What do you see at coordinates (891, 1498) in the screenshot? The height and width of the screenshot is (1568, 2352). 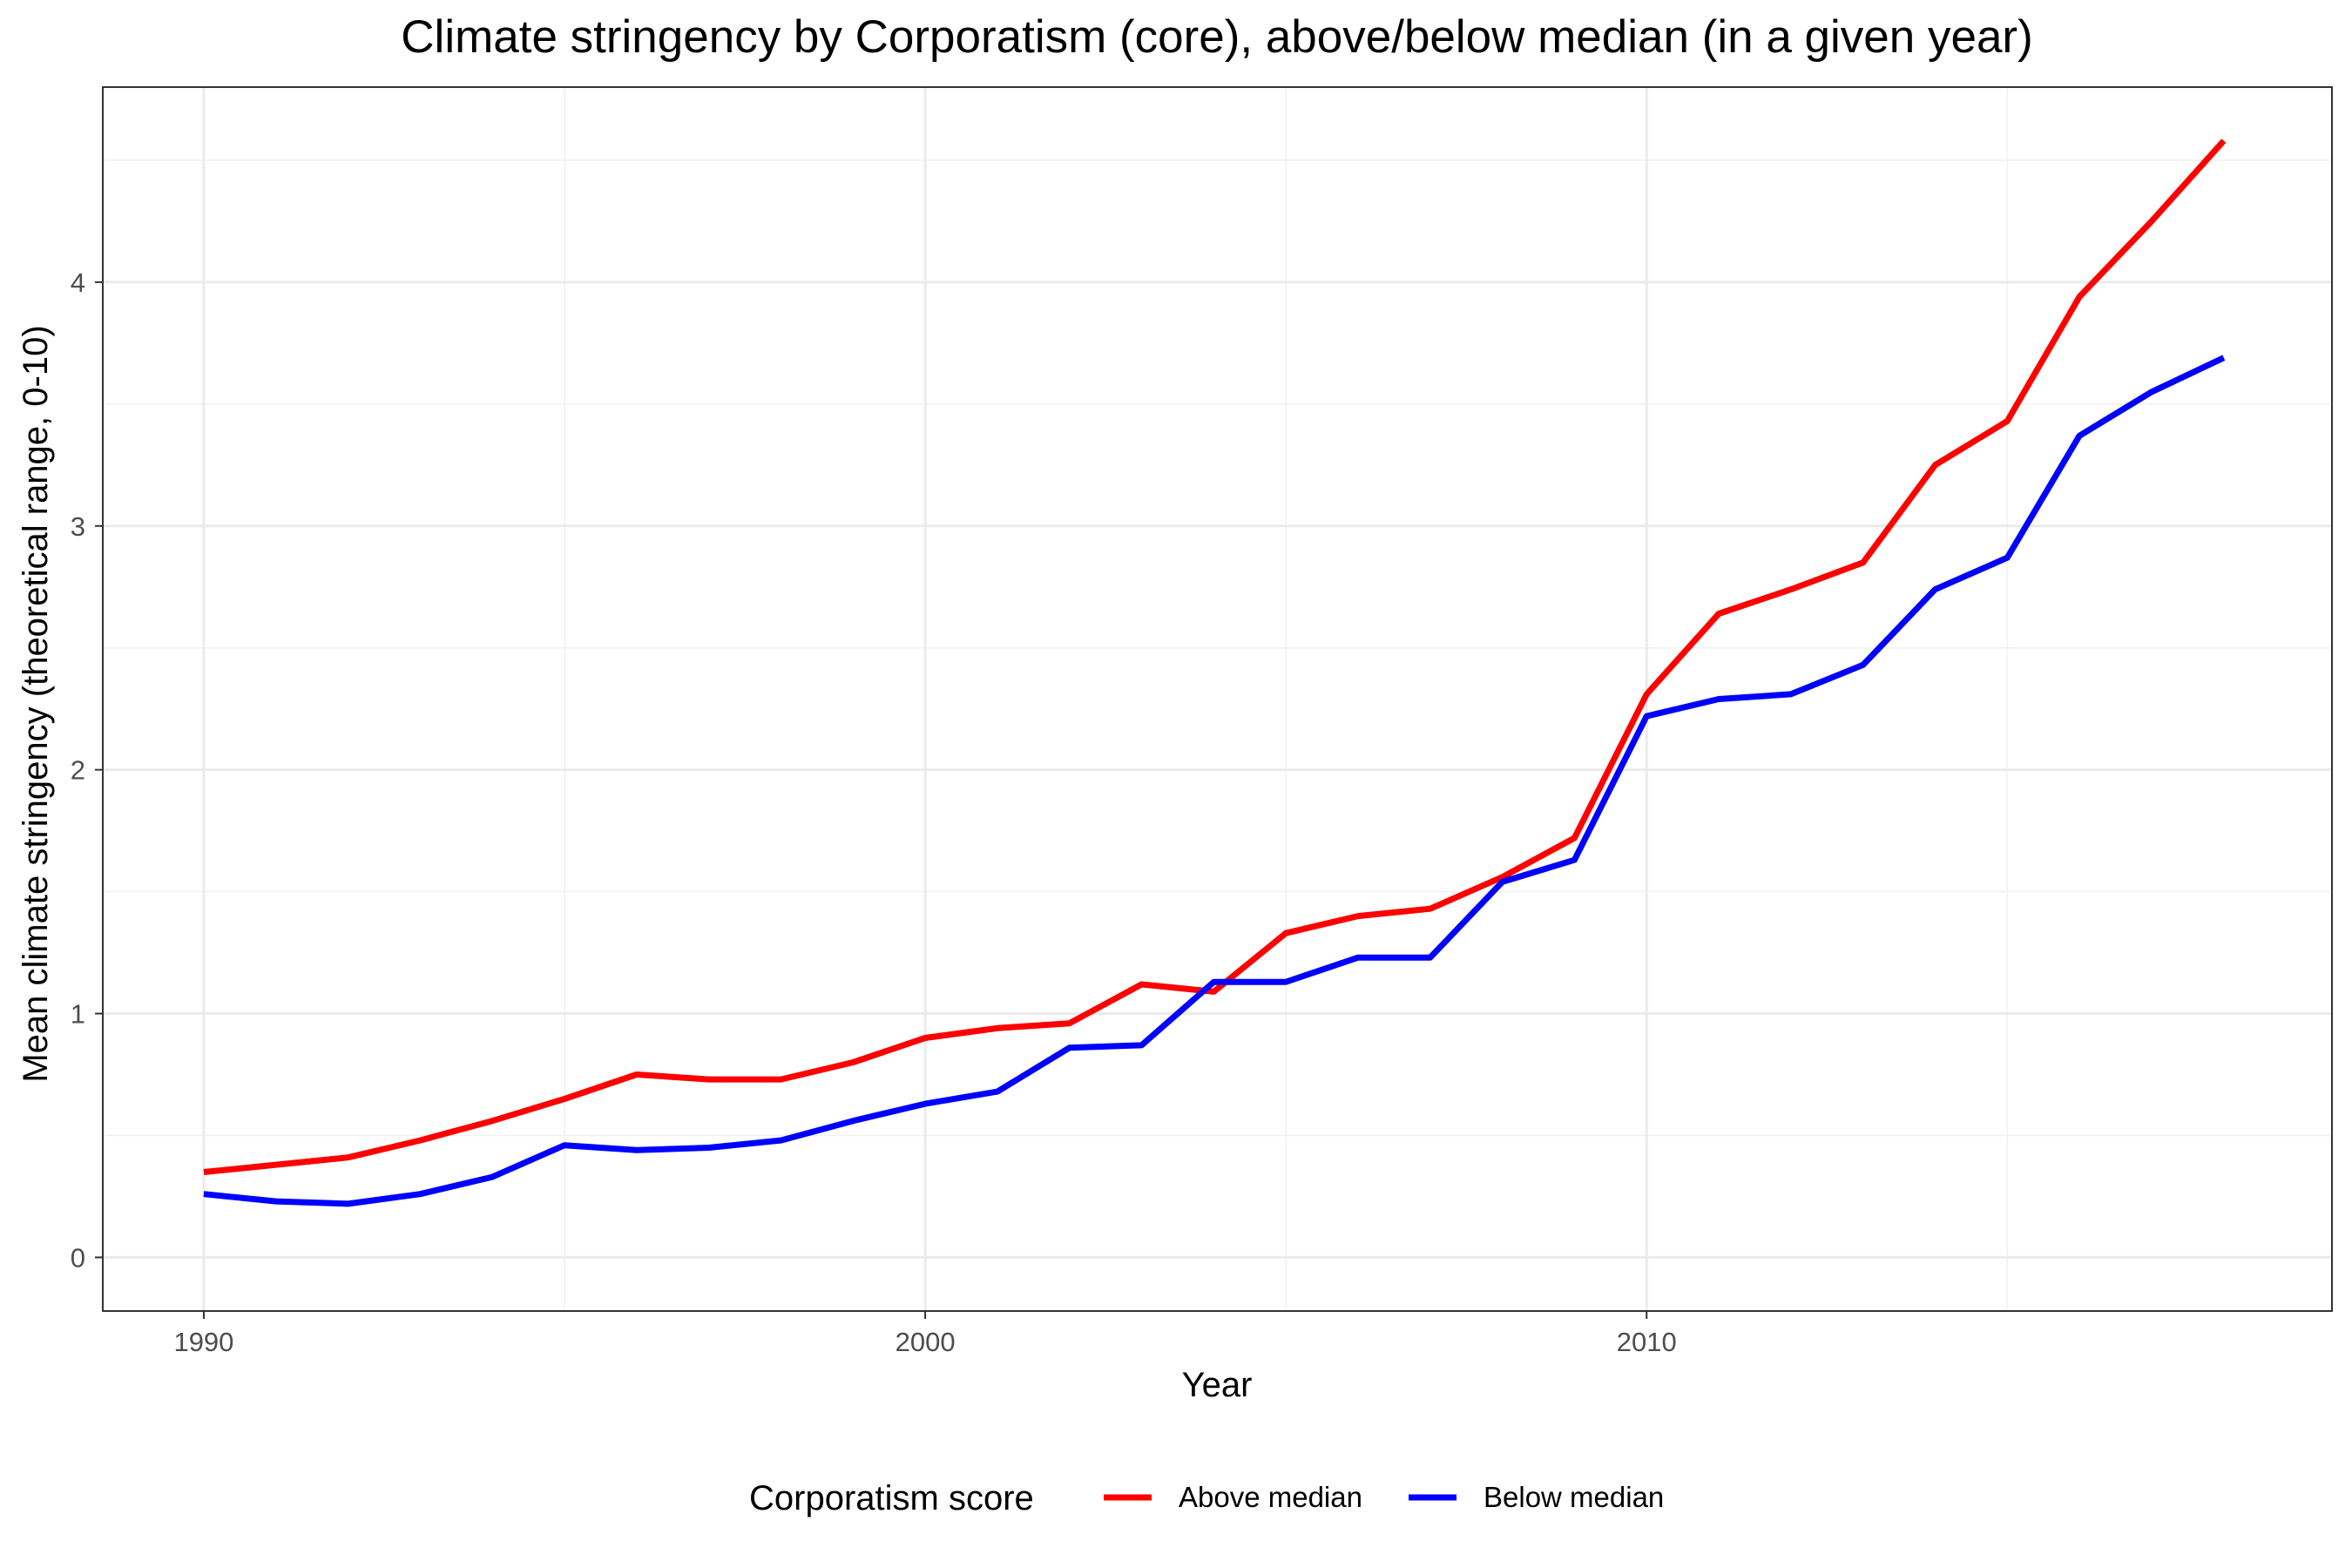 I see `legend-title: Corporatism score` at bounding box center [891, 1498].